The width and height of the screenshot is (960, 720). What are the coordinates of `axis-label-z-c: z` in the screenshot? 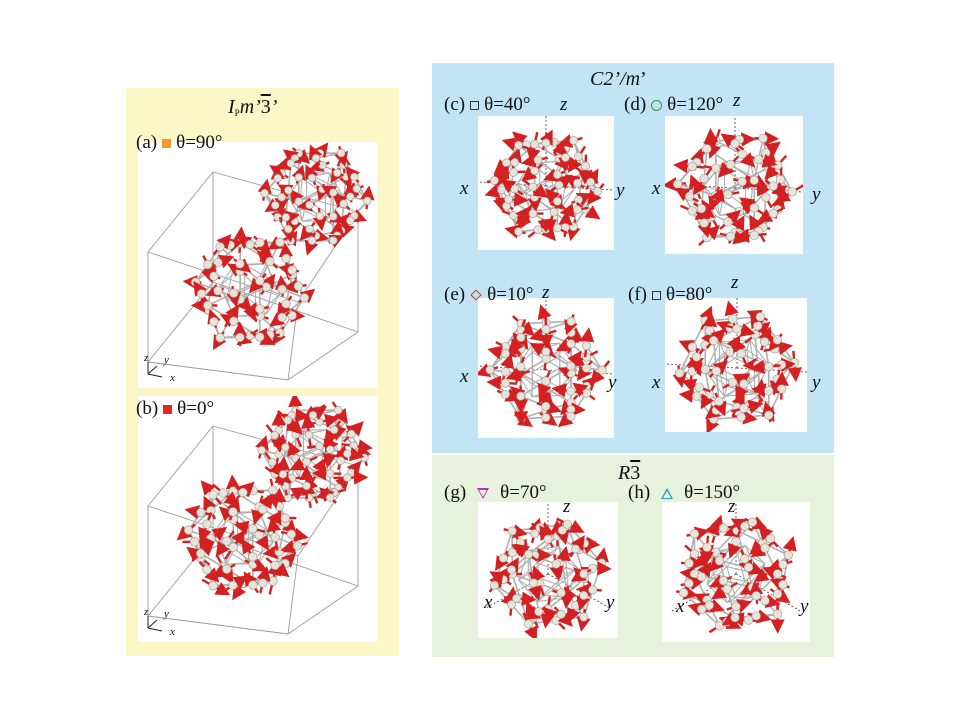 It's located at (564, 104).